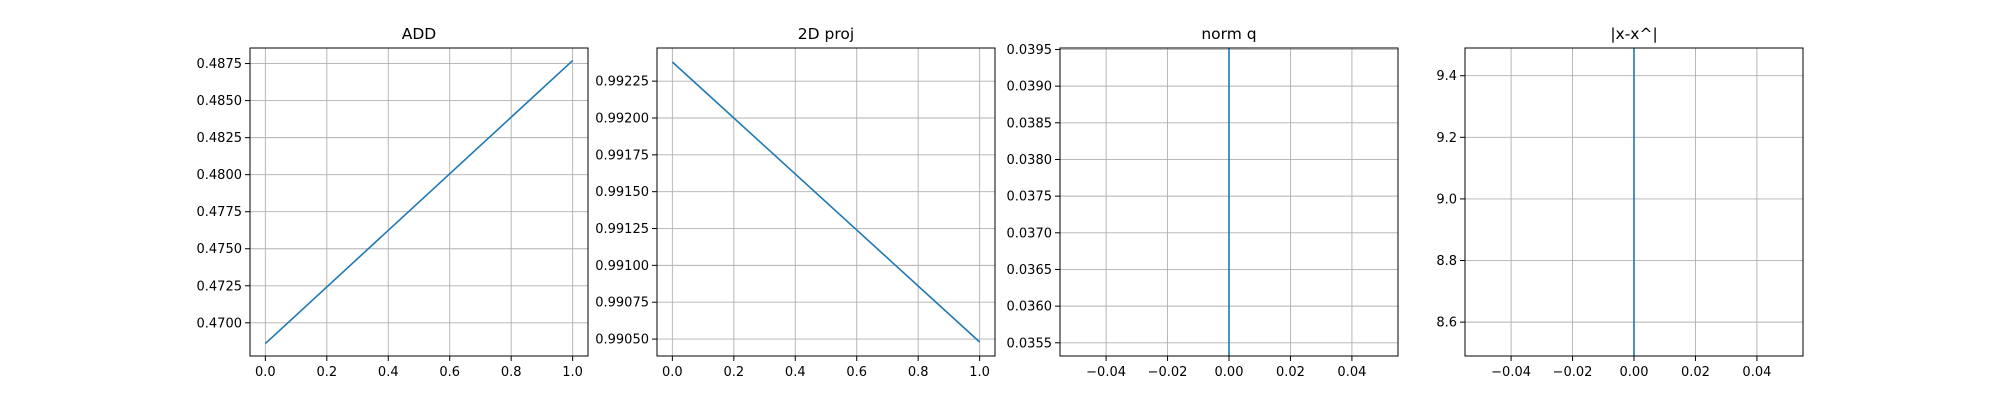 This screenshot has width=2000, height=400. What do you see at coordinates (1228, 34) in the screenshot?
I see `chart-title: norm q` at bounding box center [1228, 34].